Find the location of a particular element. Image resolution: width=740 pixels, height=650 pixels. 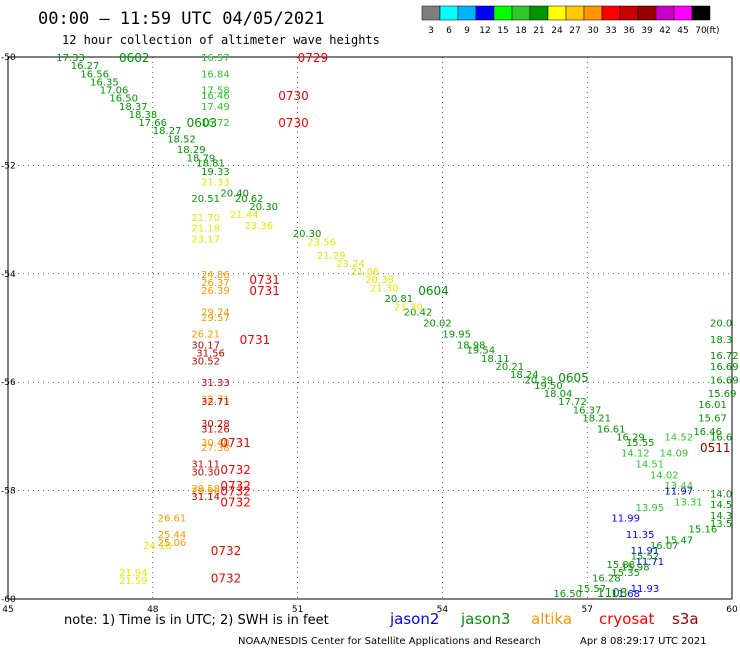

data-point-label: 13.31 is located at coordinates (688, 502).